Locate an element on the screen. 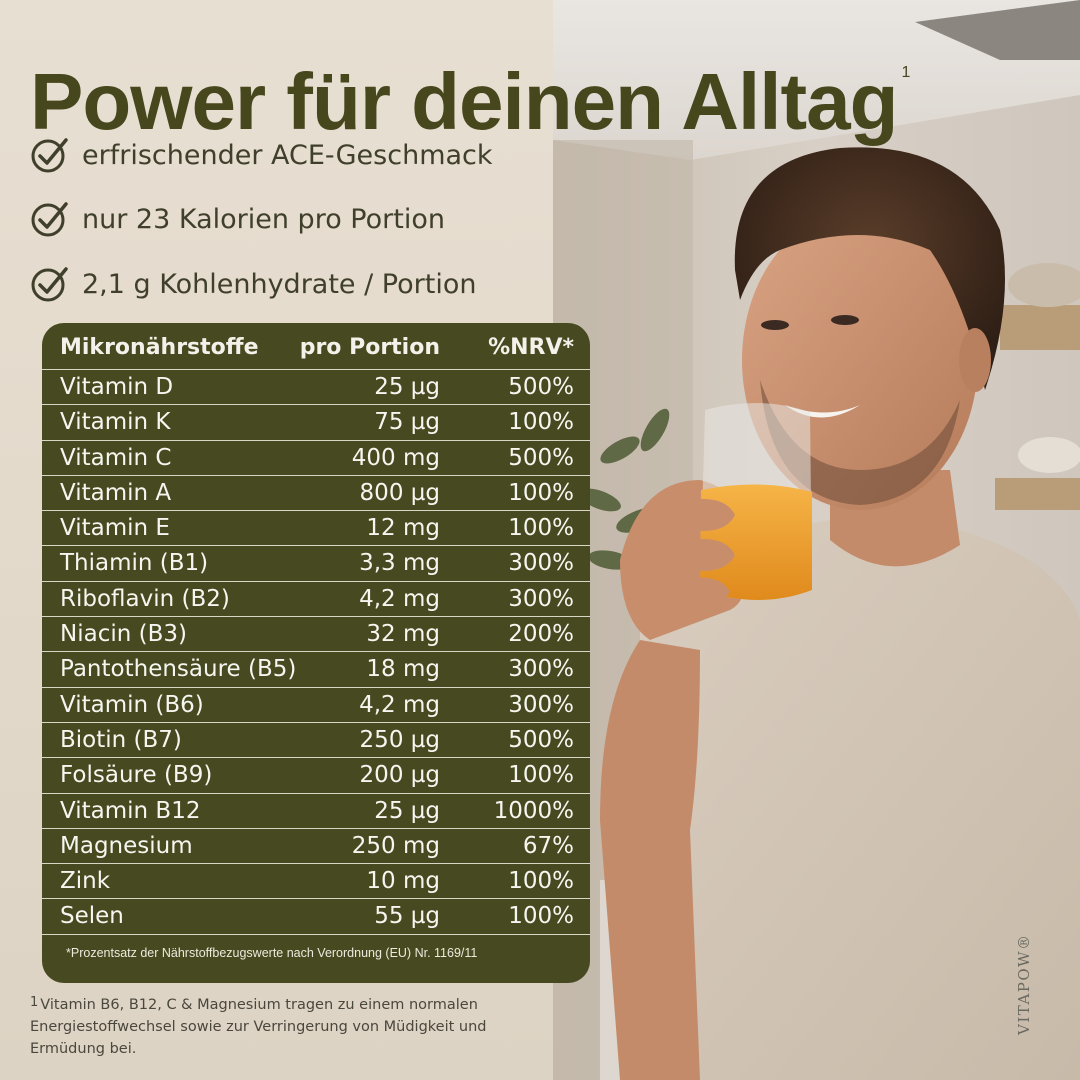 Image resolution: width=1080 pixels, height=1080 pixels. table-row: Vitamin B12 25 µg 1000% is located at coordinates (316, 810).